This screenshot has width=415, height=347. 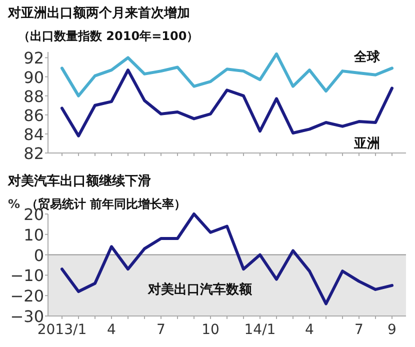 I want to click on y-tick-label: 86, so click(x=34, y=115).